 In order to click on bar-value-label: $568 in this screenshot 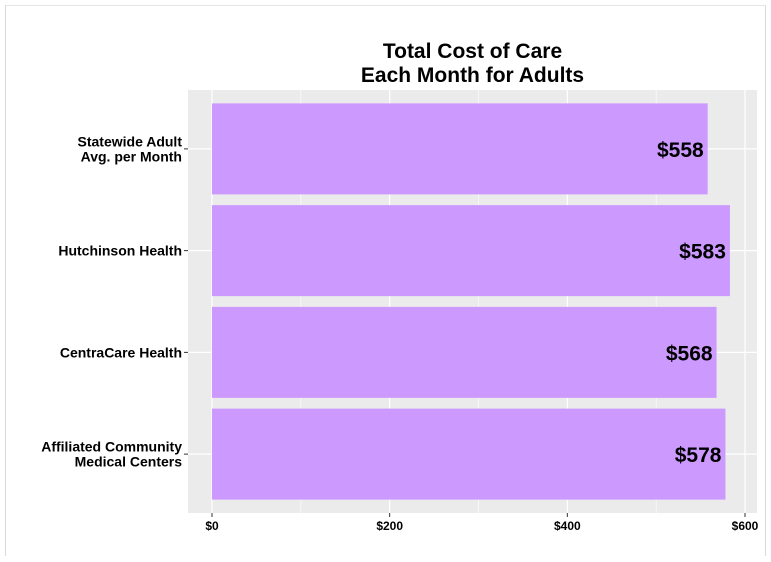, I will do `click(689, 353)`.